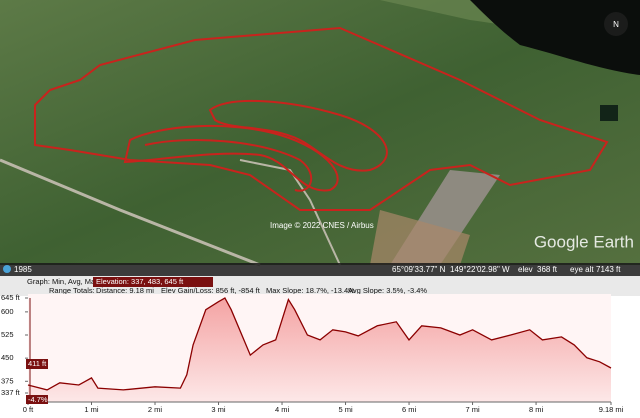 This screenshot has height=418, width=640. I want to click on latitude: 65°09'33.77" N, so click(419, 269).